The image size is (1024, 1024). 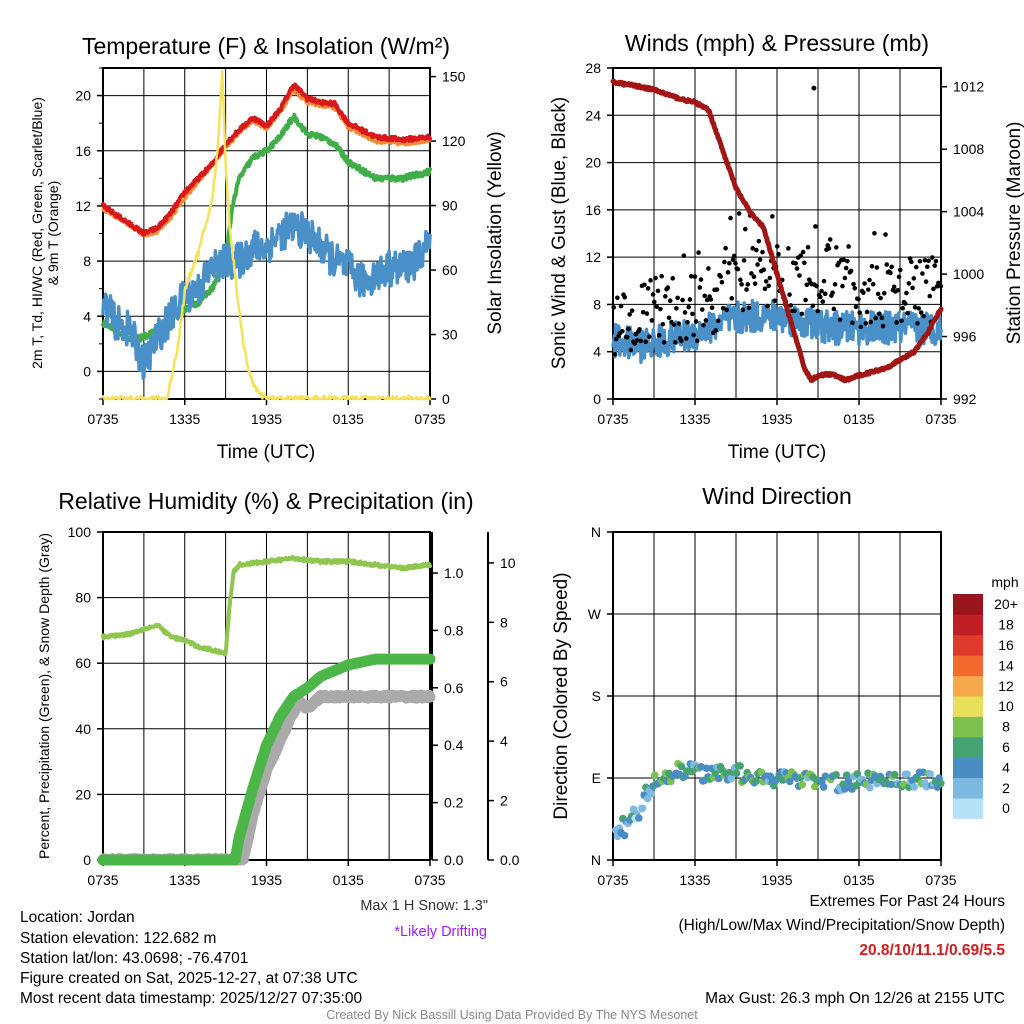 What do you see at coordinates (450, 270) in the screenshot?
I see `solar-tick-label: 60` at bounding box center [450, 270].